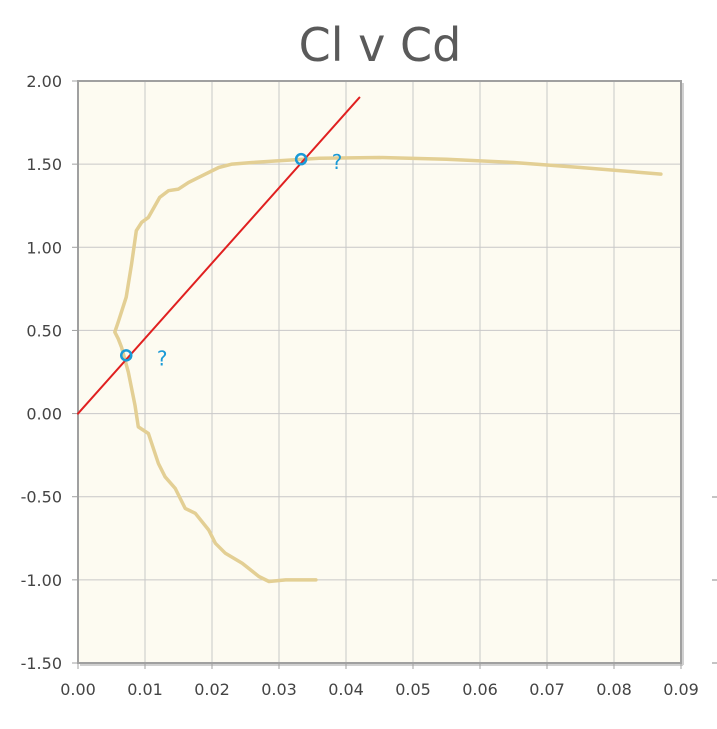 The image size is (717, 729). Describe the element at coordinates (44, 414) in the screenshot. I see `y-tick-label: 0.00` at that location.